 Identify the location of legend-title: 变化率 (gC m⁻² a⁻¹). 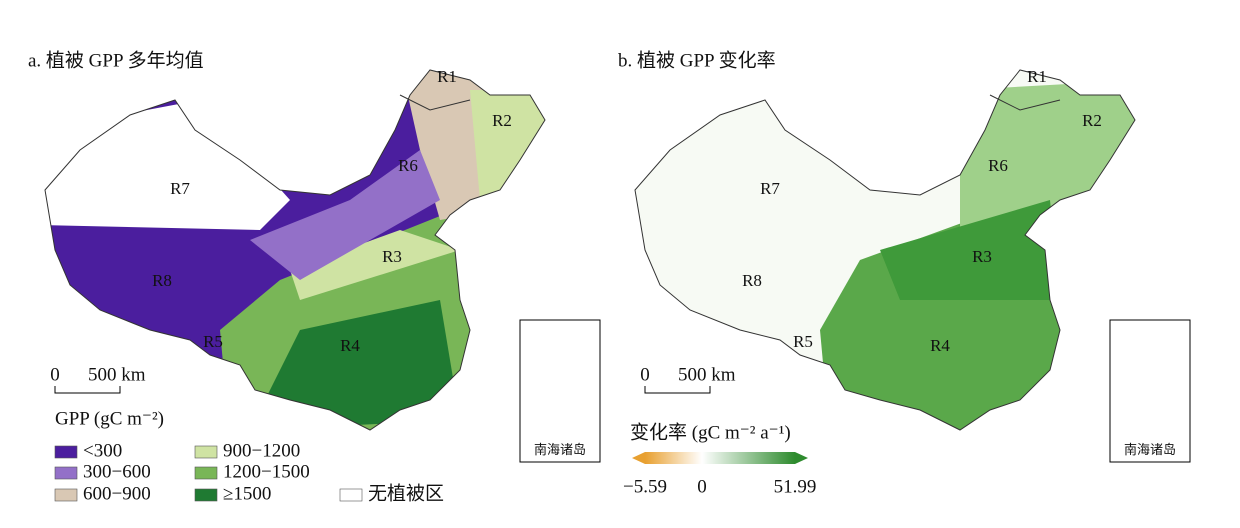
(710, 432).